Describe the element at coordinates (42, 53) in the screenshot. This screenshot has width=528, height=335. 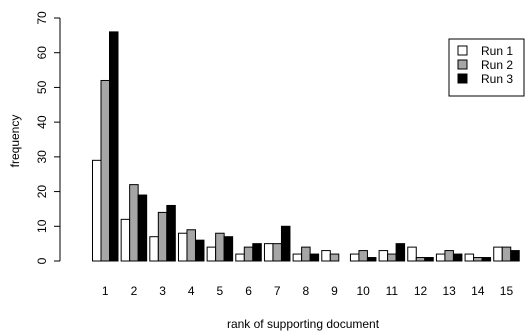
I see `y-tick-label: 60` at that location.